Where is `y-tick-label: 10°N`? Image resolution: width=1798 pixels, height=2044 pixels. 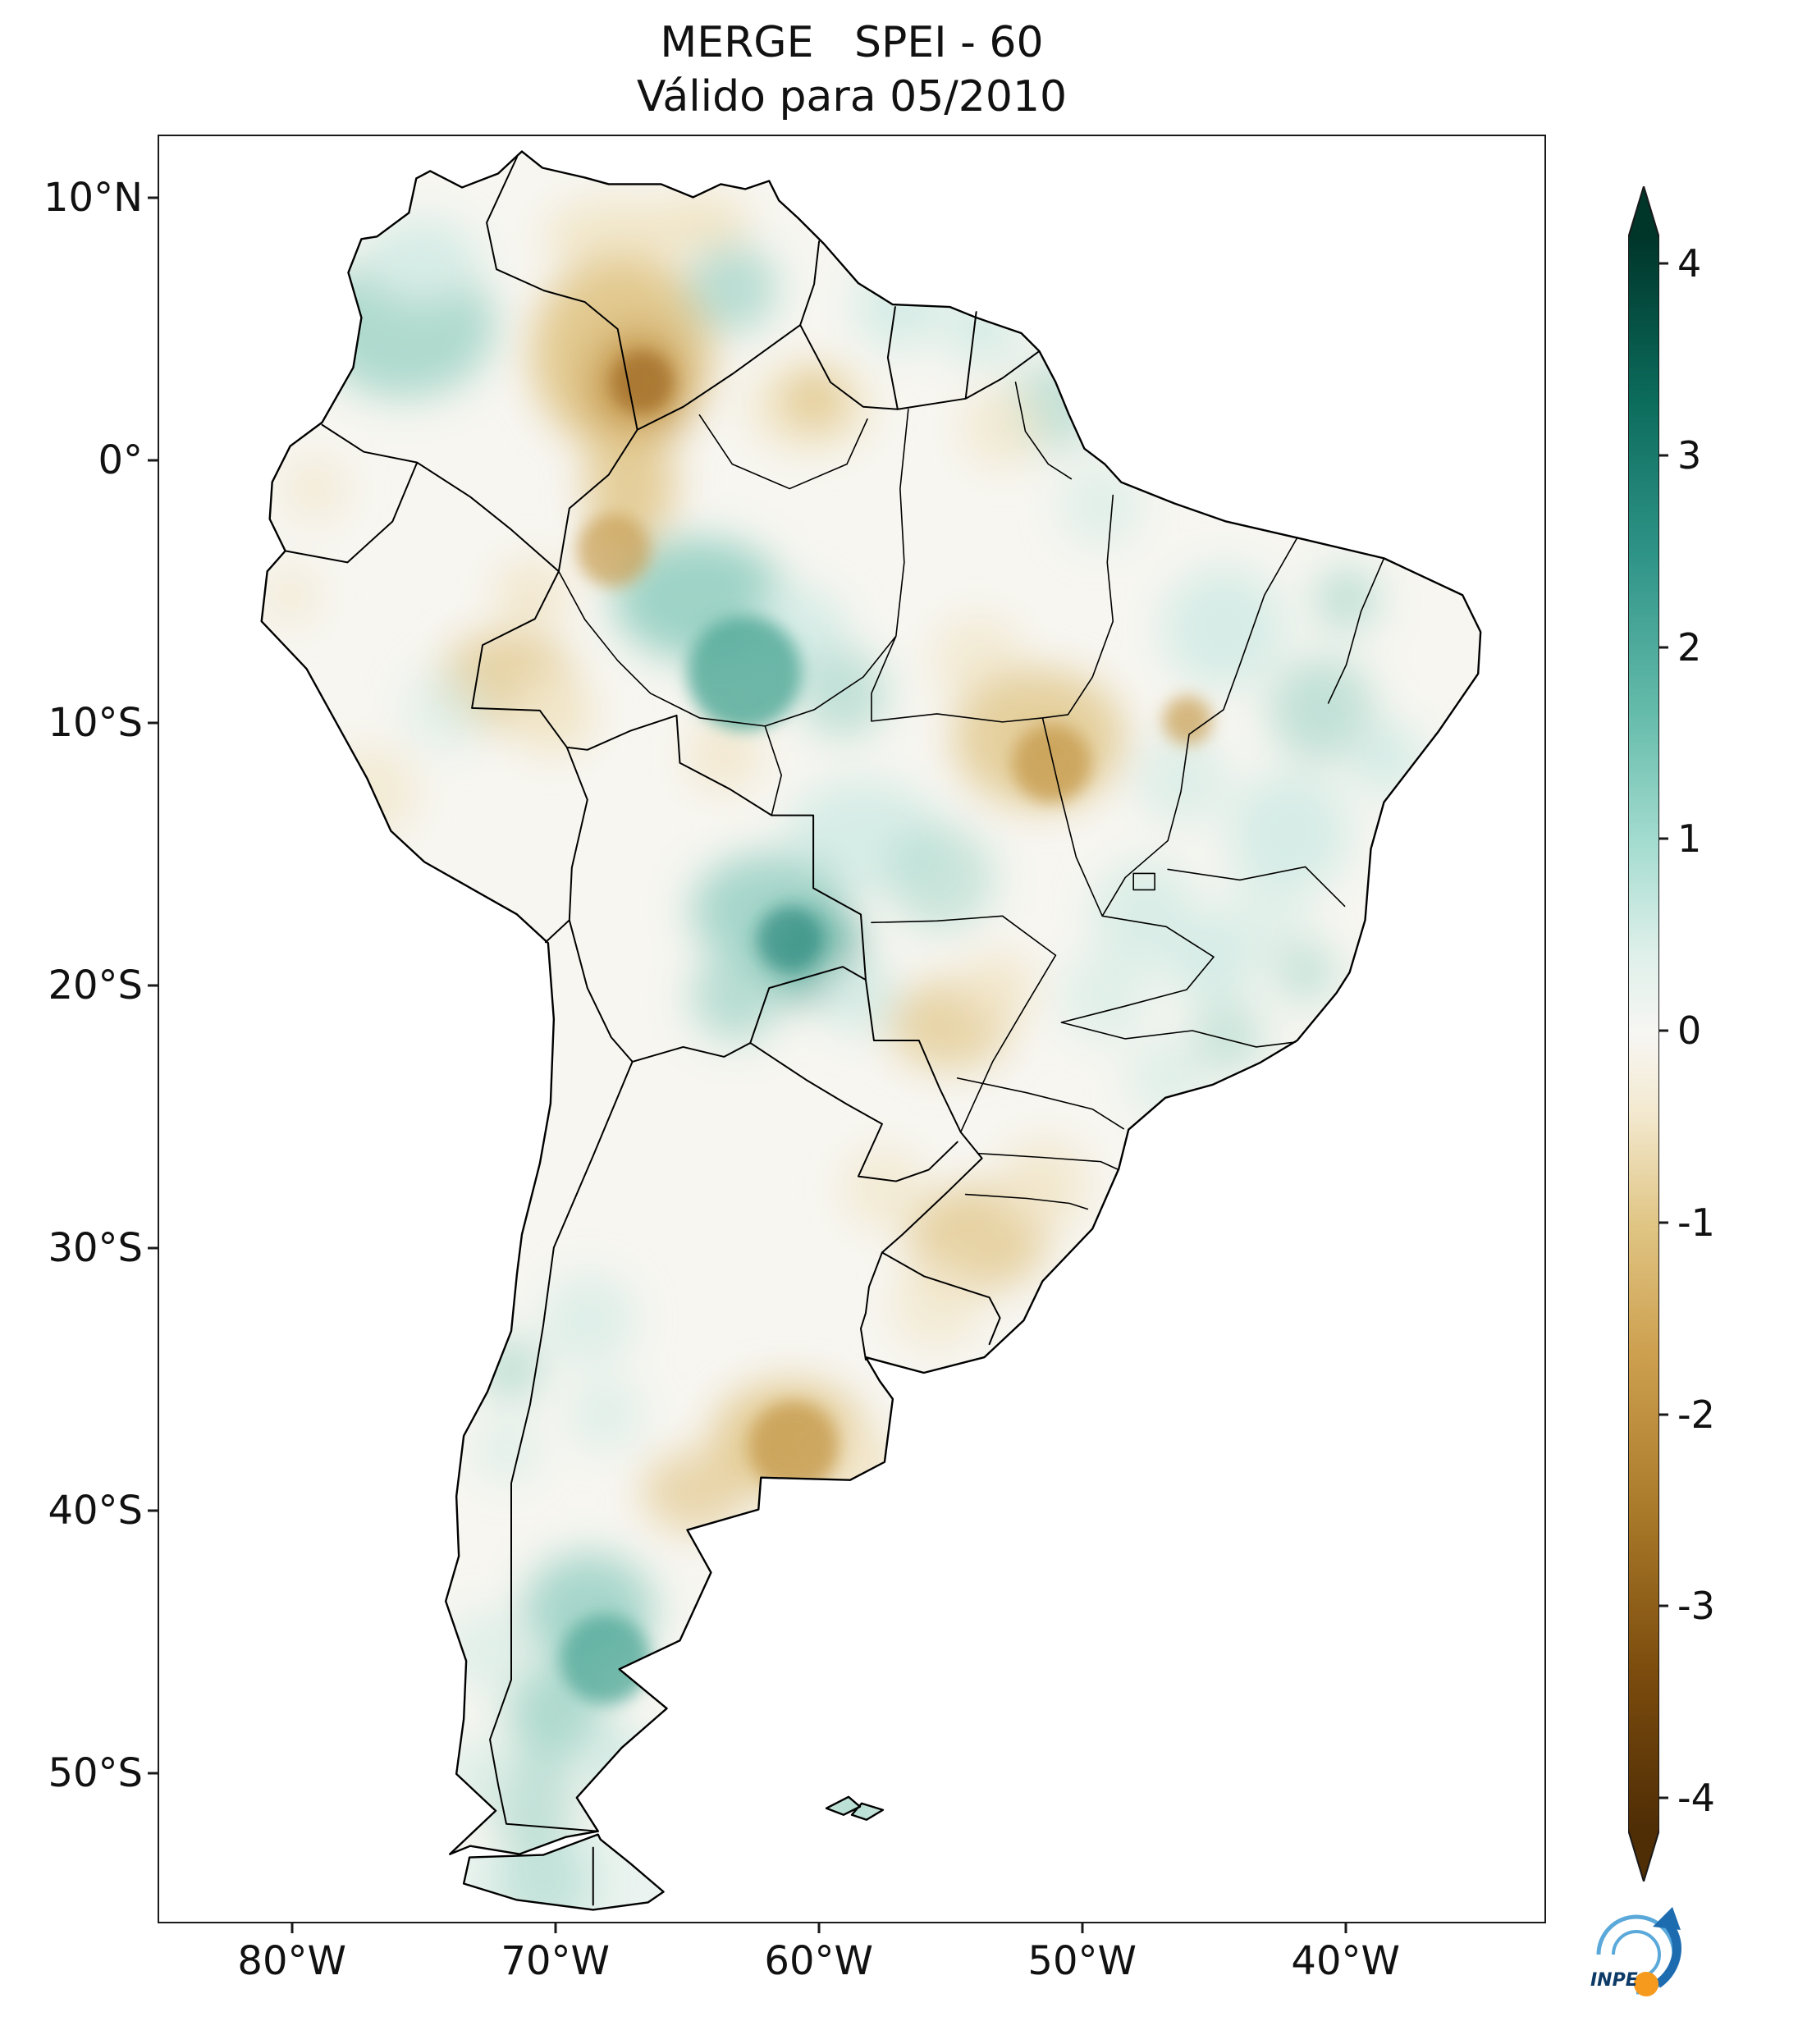
y-tick-label: 10°N is located at coordinates (93, 197).